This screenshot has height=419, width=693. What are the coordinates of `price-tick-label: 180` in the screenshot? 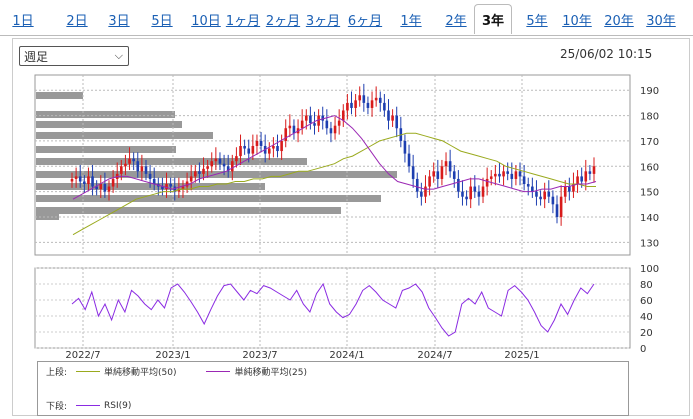 It's located at (649, 117).